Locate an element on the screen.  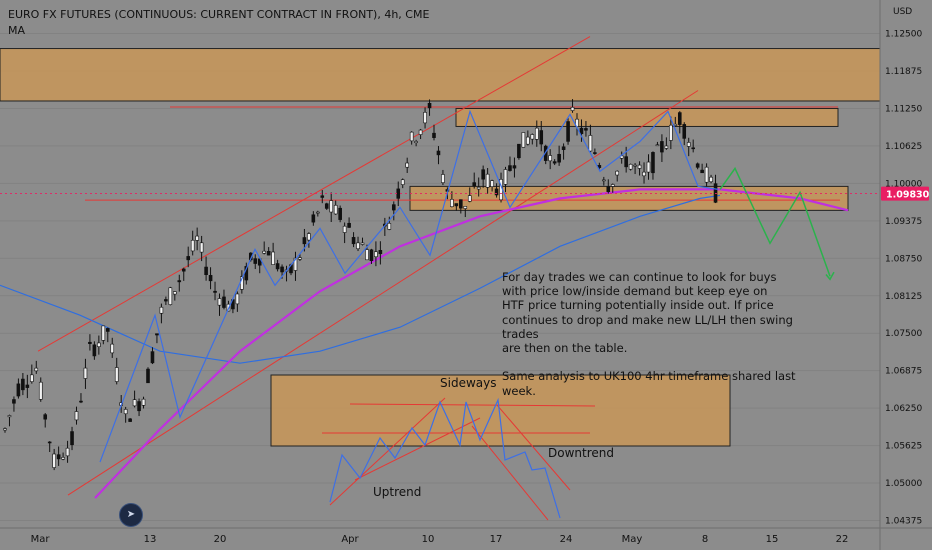
time-tick-label: 15 is located at coordinates (772, 539).